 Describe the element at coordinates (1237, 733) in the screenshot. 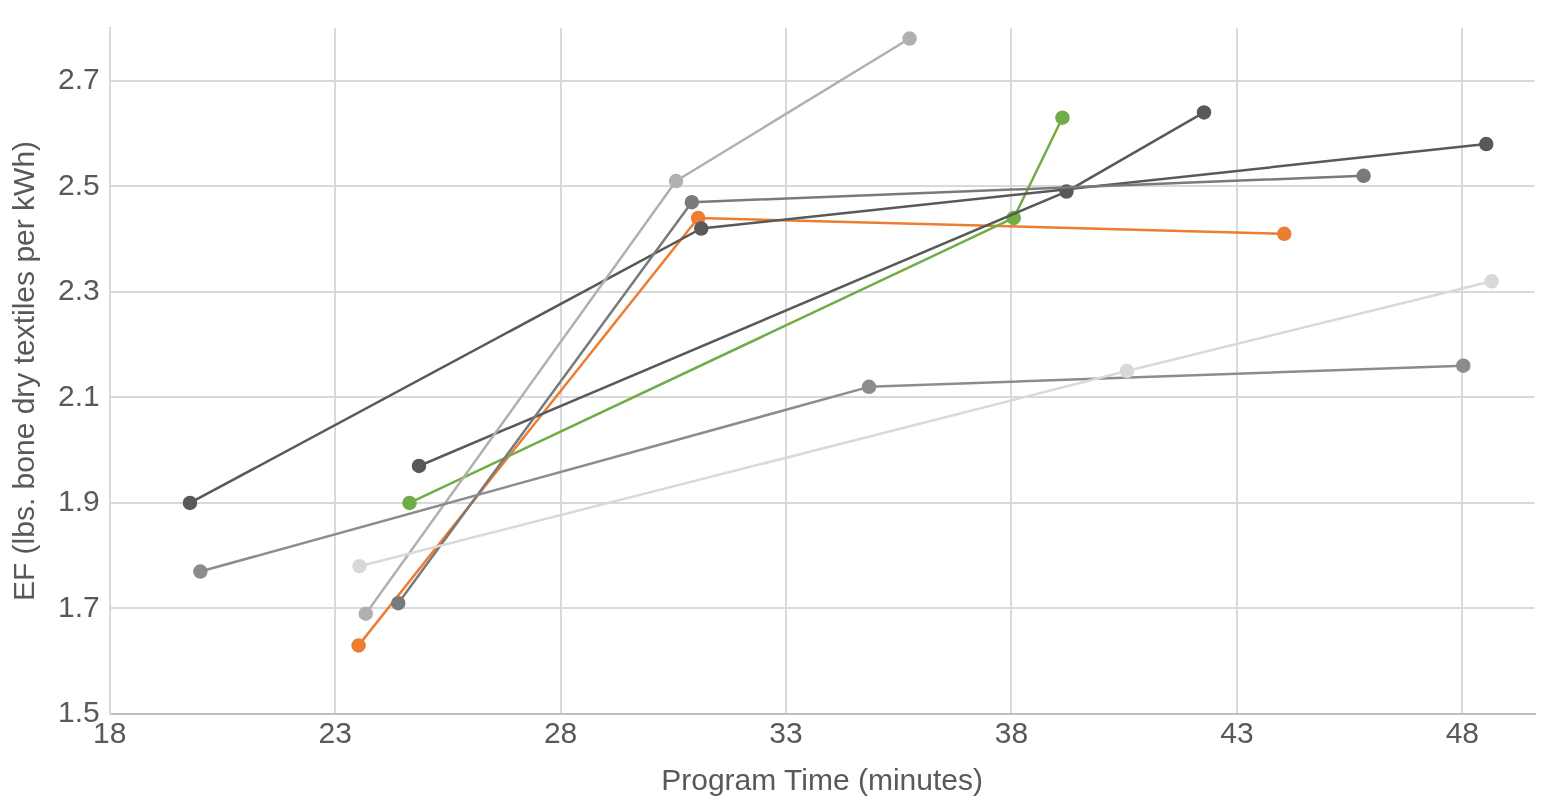

I see `x-tick-label: 43` at that location.